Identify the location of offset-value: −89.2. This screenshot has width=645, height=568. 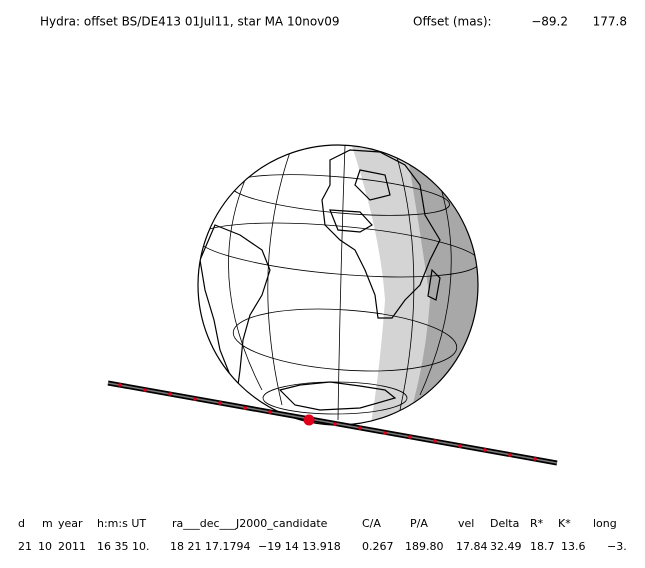
(549, 22).